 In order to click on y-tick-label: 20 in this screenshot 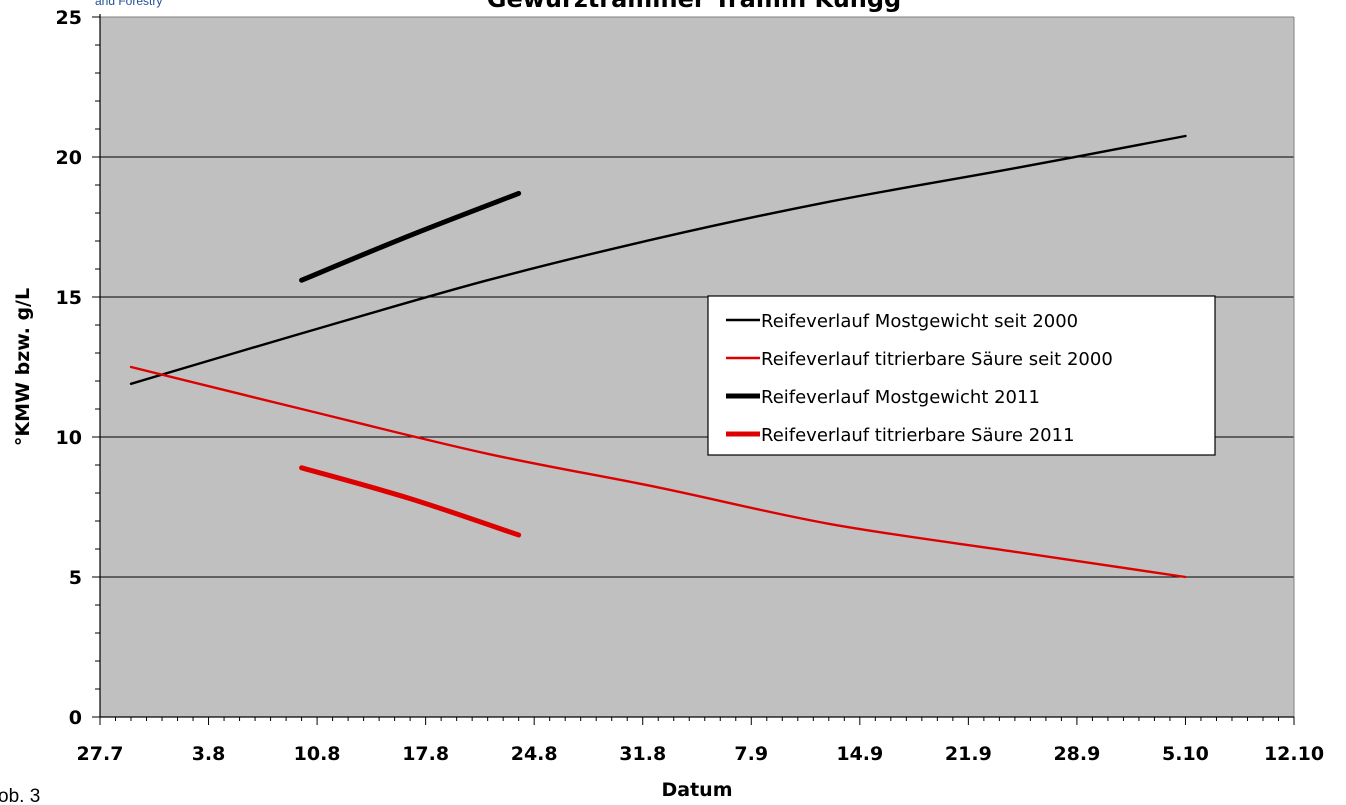, I will do `click(69, 158)`.